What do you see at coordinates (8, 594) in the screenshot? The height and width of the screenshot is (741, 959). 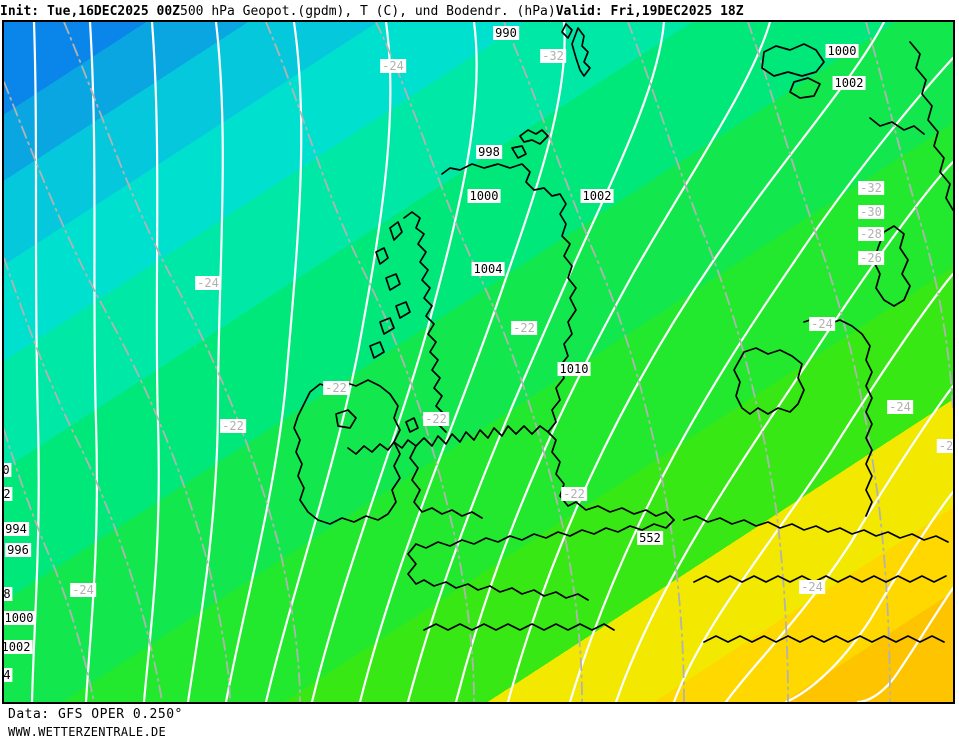 I see `pressure-label: 8` at bounding box center [8, 594].